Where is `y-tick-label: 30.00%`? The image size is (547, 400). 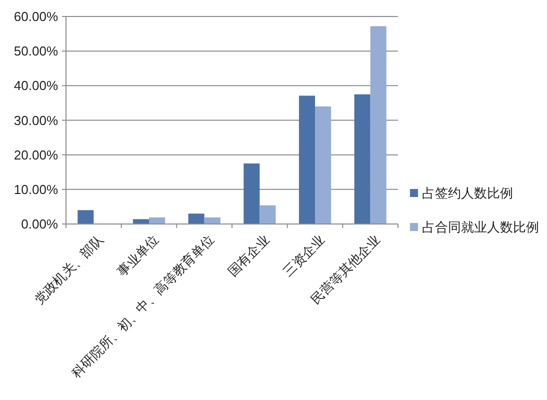
y-tick-label: 30.00% is located at coordinates (36, 120).